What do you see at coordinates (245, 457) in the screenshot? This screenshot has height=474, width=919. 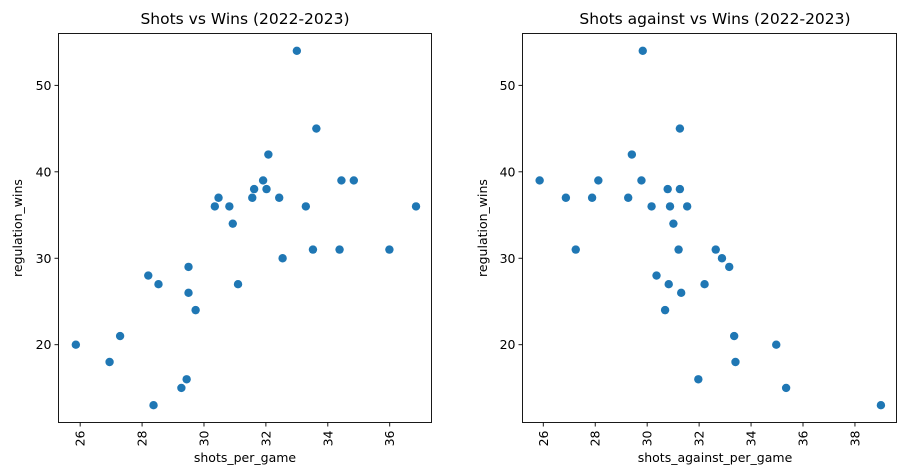 I see `left-x-axis-label: shots_per_game` at bounding box center [245, 457].